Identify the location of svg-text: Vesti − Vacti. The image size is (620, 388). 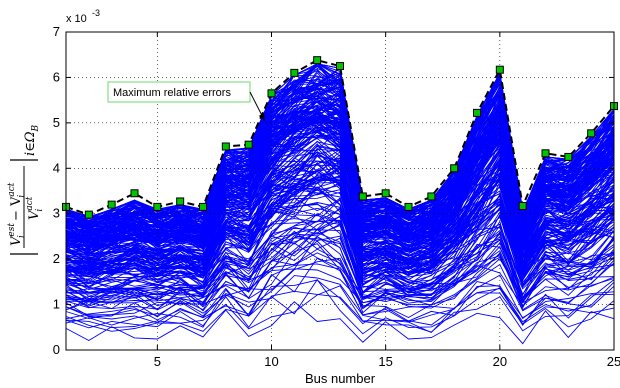
(17, 214).